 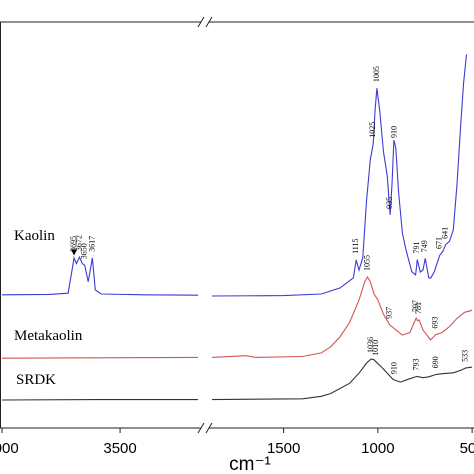 I want to click on x-tick-label: 1500, so click(x=283, y=448).